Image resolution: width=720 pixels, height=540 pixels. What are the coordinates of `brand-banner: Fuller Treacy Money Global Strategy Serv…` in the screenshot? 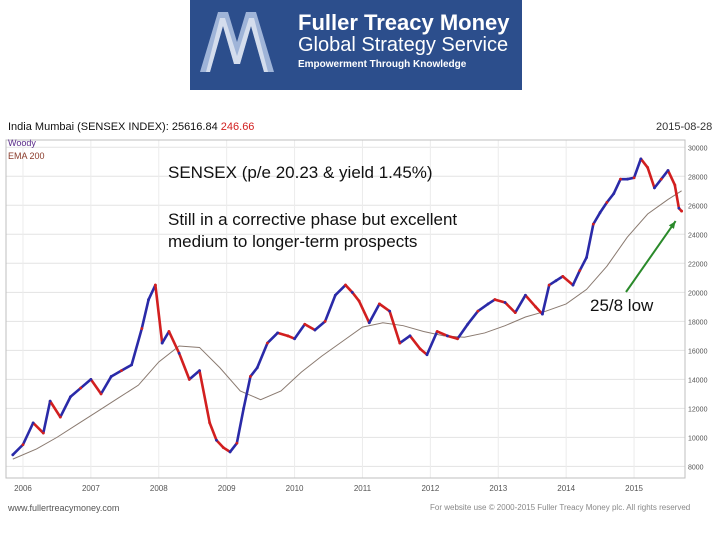 It's located at (356, 45).